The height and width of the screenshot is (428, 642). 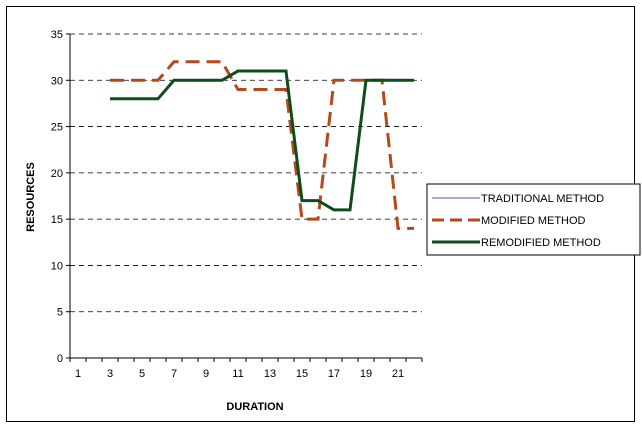 I want to click on x-tick-label: 13, so click(x=270, y=374).